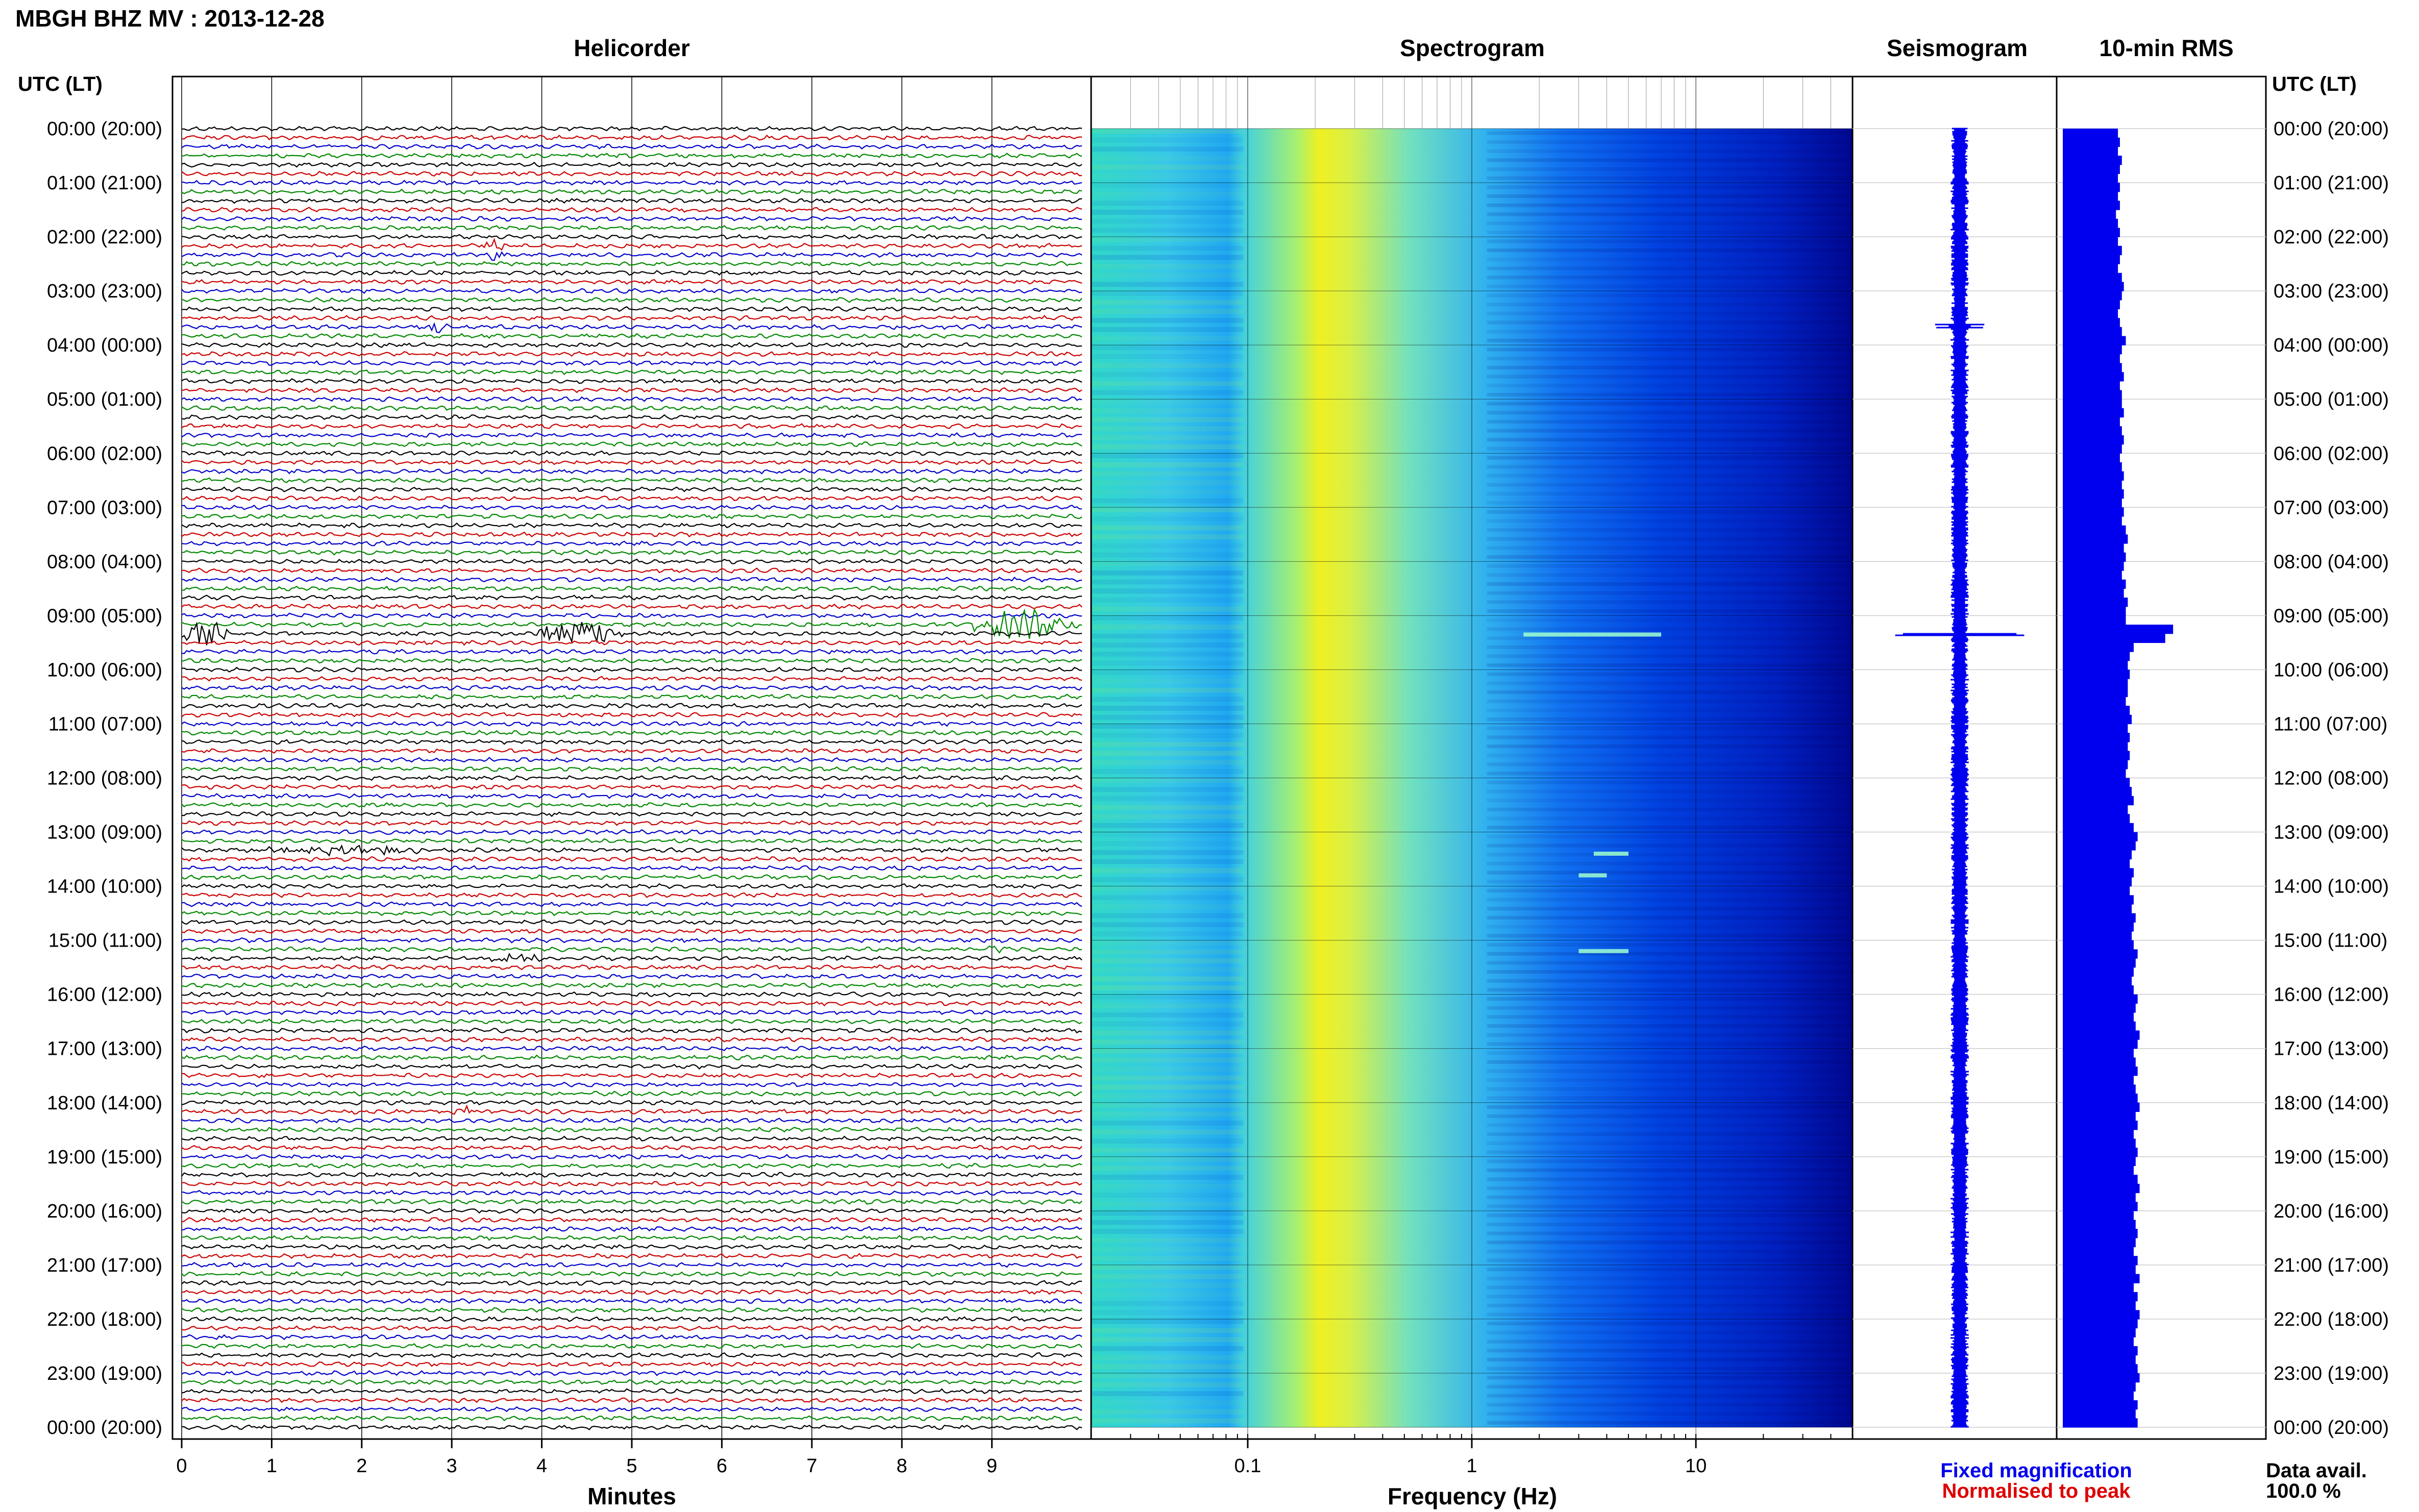  Describe the element at coordinates (2036, 1491) in the screenshot. I see `legend-normalised-to-peak: Normalised to peak` at that location.